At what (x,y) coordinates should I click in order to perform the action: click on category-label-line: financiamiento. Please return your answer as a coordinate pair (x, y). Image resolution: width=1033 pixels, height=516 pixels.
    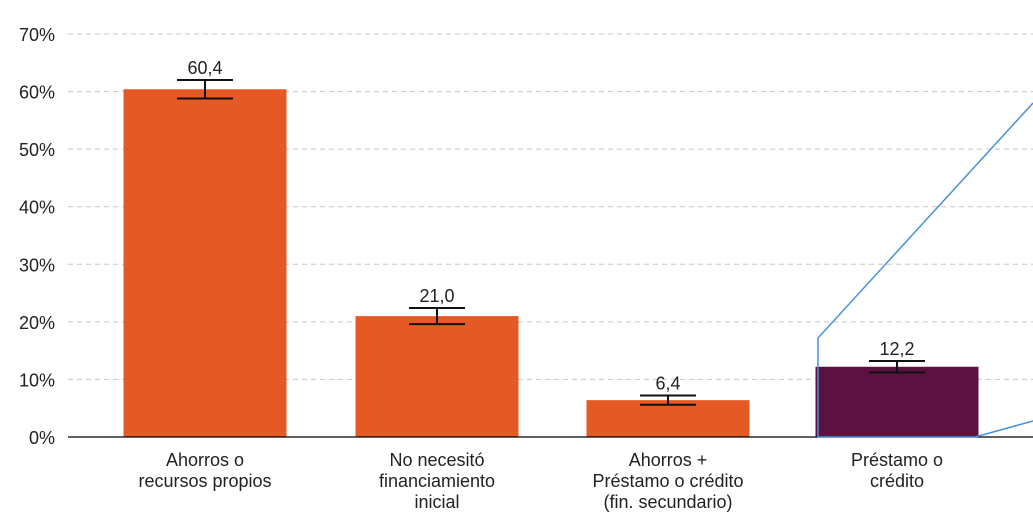
    Looking at the image, I should click on (437, 481).